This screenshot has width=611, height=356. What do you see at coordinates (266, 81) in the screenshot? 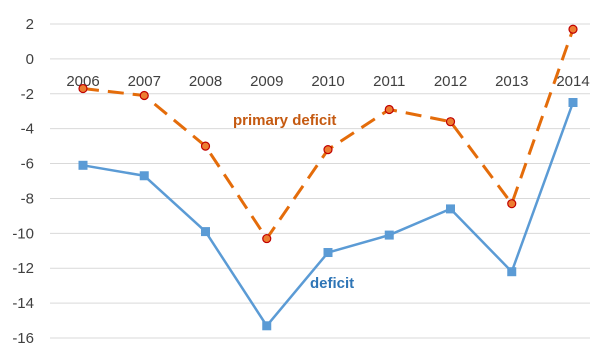
I see `x-tick-label: 2009` at bounding box center [266, 81].